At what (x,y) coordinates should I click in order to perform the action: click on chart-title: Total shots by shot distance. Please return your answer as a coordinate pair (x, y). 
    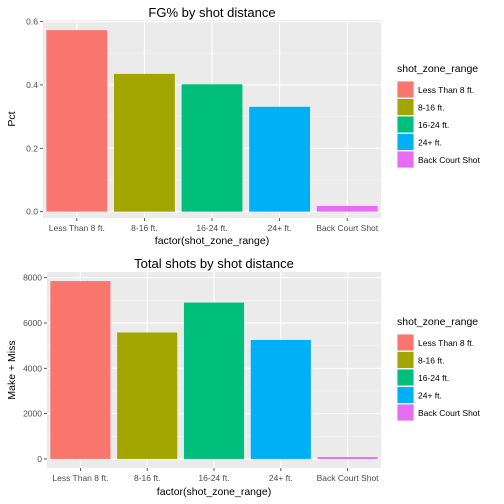
    Looking at the image, I should click on (214, 263).